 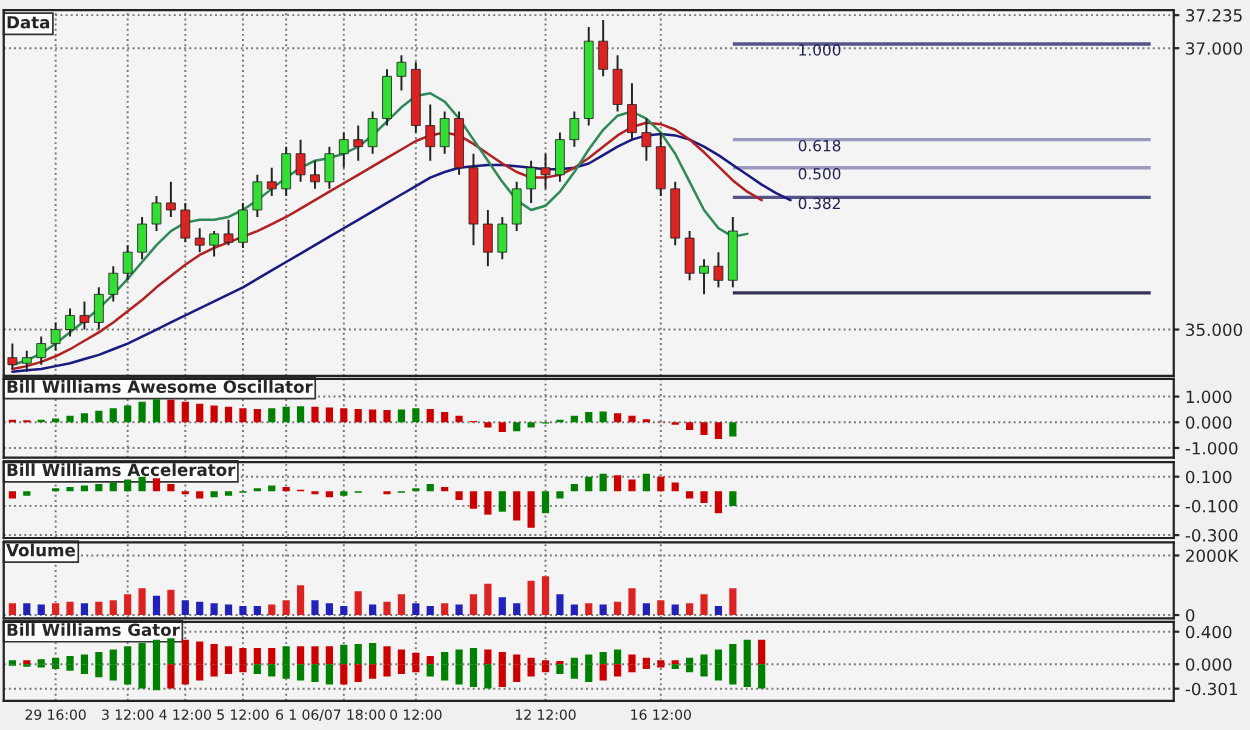 I want to click on y-tick-label: 2000K, so click(x=1212, y=556).